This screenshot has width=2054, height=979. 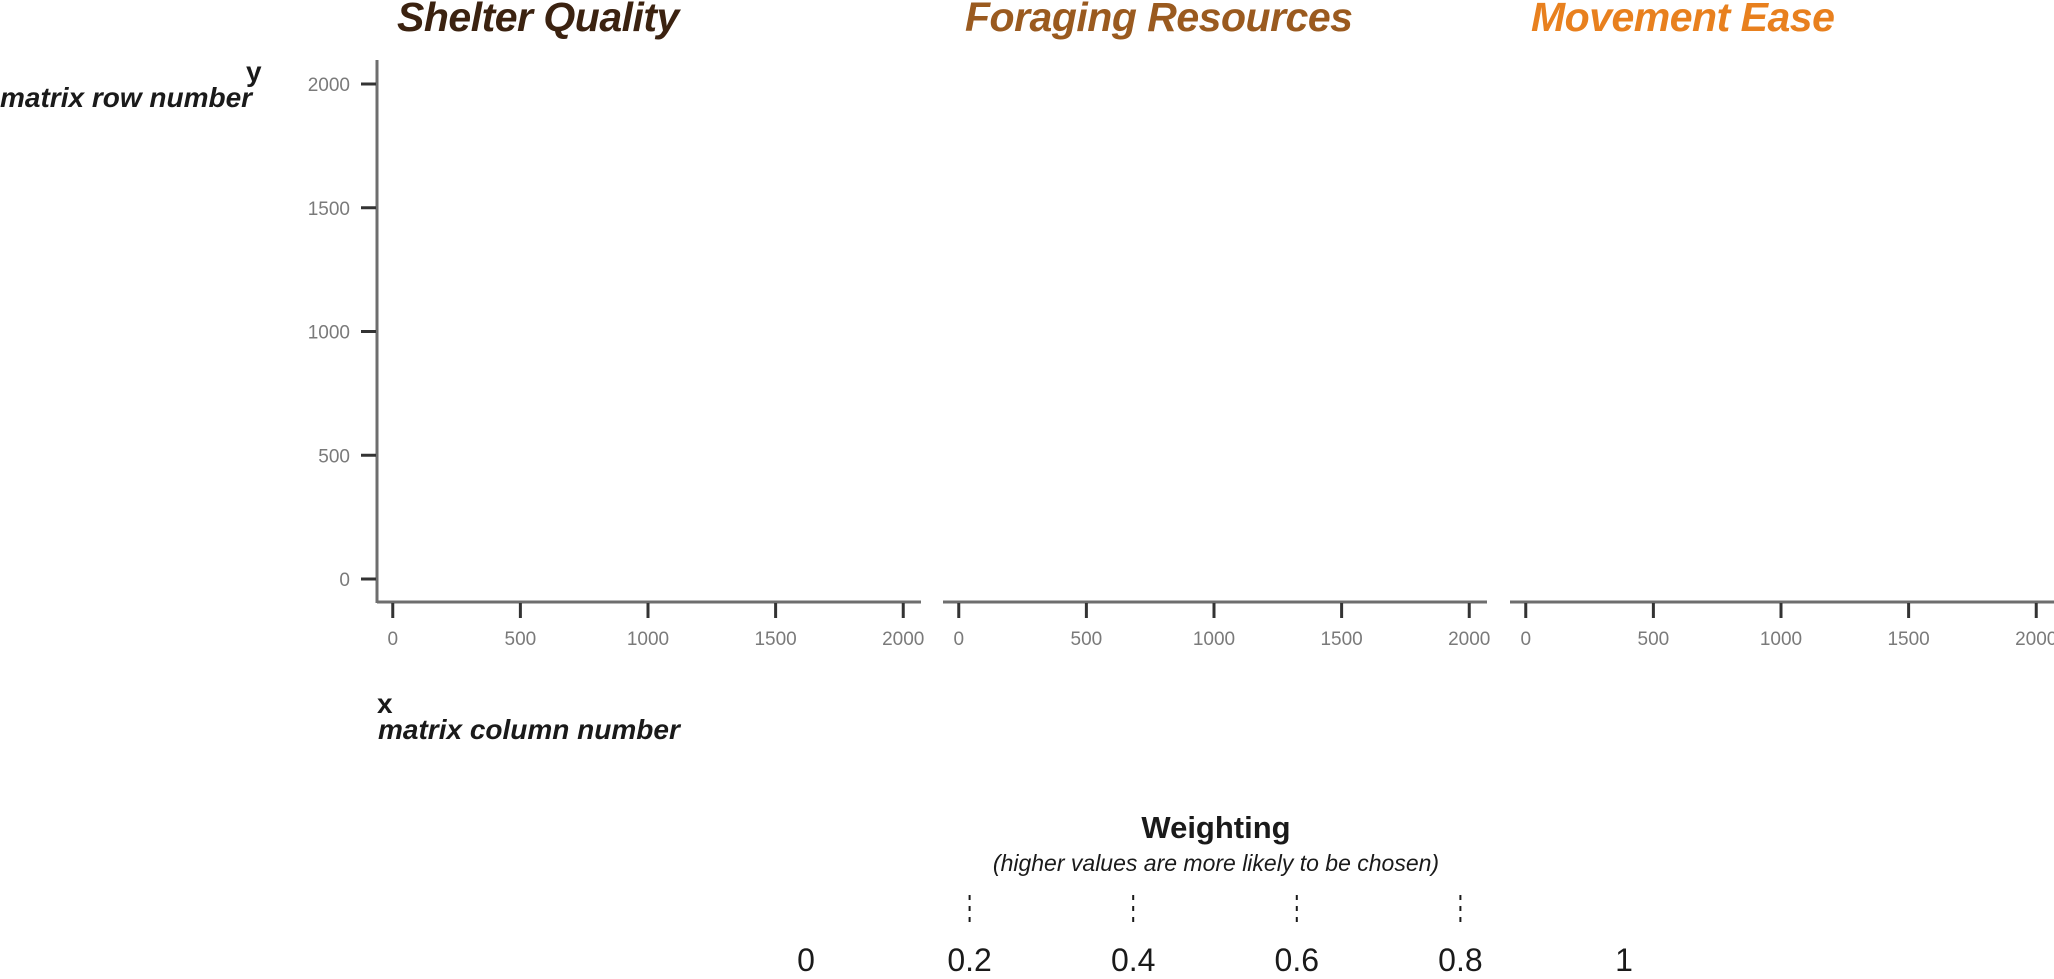 I want to click on x-tick-label-panel-2-500: 500, so click(x=1087, y=639).